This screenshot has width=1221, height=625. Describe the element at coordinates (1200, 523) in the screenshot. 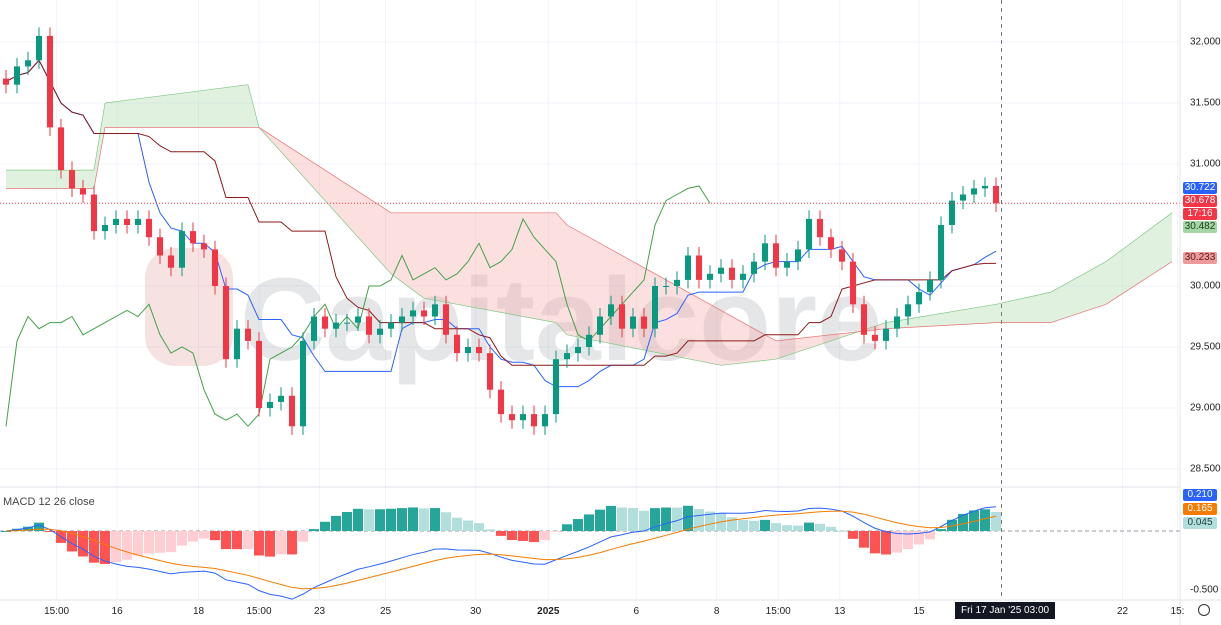

I see `macd-badge: 0.045` at that location.